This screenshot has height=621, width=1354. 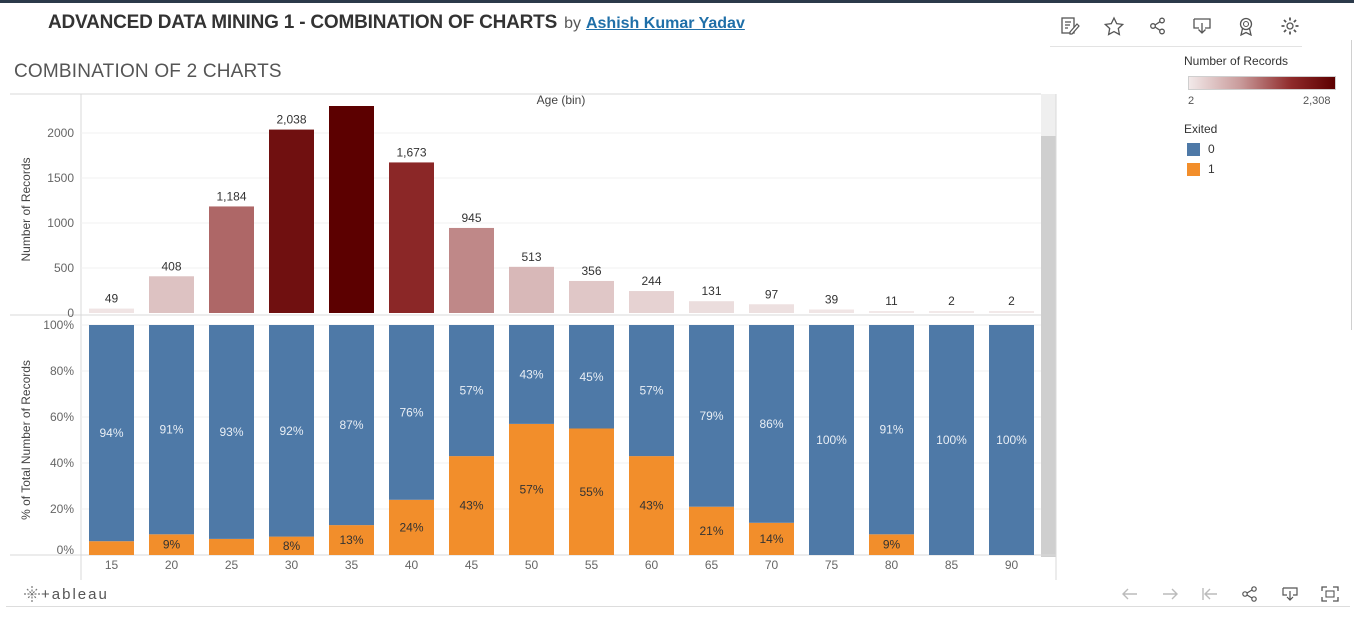 What do you see at coordinates (892, 565) in the screenshot?
I see `x-tick-label: 80` at bounding box center [892, 565].